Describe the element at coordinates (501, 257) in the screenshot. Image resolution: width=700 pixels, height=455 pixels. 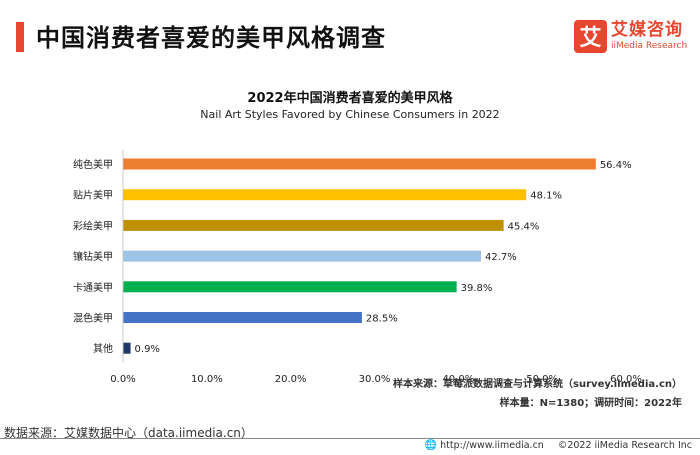
I see `data-label: 42.7%` at that location.